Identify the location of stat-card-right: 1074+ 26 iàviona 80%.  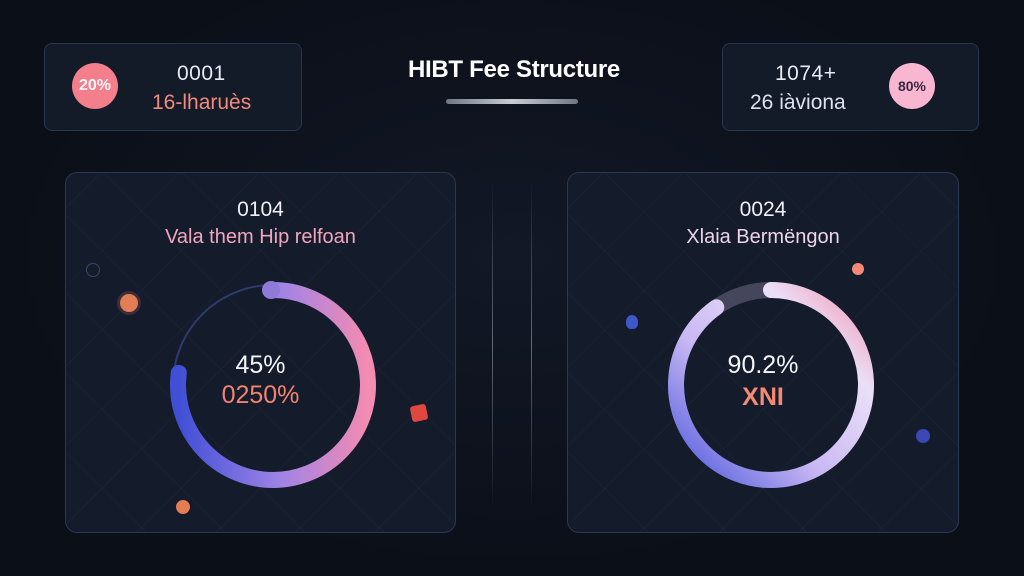
(850, 87).